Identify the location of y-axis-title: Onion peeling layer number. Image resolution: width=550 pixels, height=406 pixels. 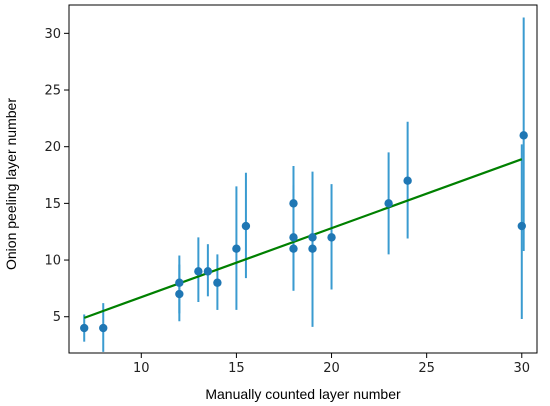
(11, 184).